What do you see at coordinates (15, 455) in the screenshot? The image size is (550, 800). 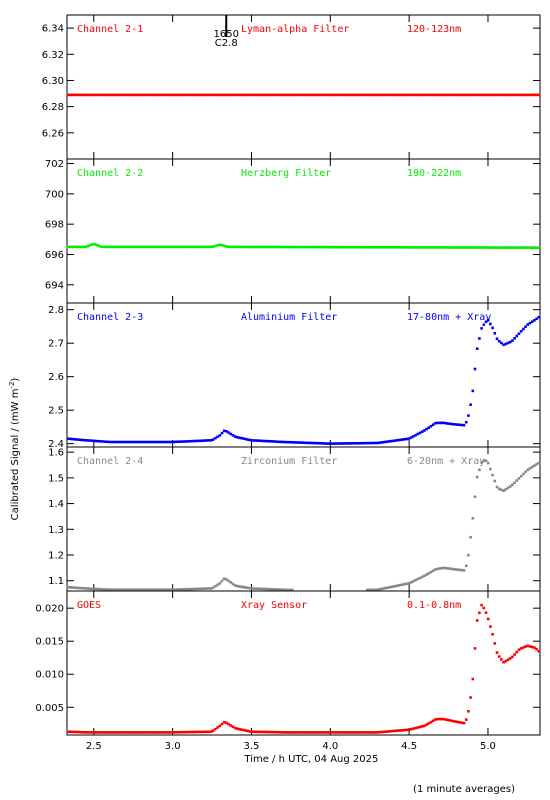 I see `y-axis-label-main: Calibrated Signal / (mW m` at bounding box center [15, 455].